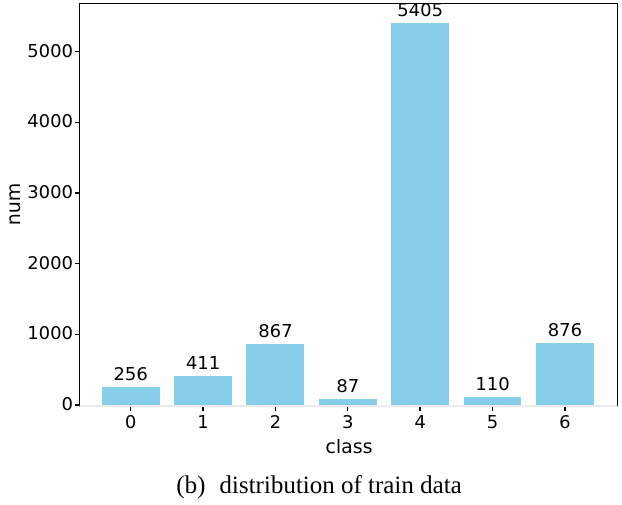 The width and height of the screenshot is (622, 505). I want to click on bar-value-label: 87, so click(348, 386).